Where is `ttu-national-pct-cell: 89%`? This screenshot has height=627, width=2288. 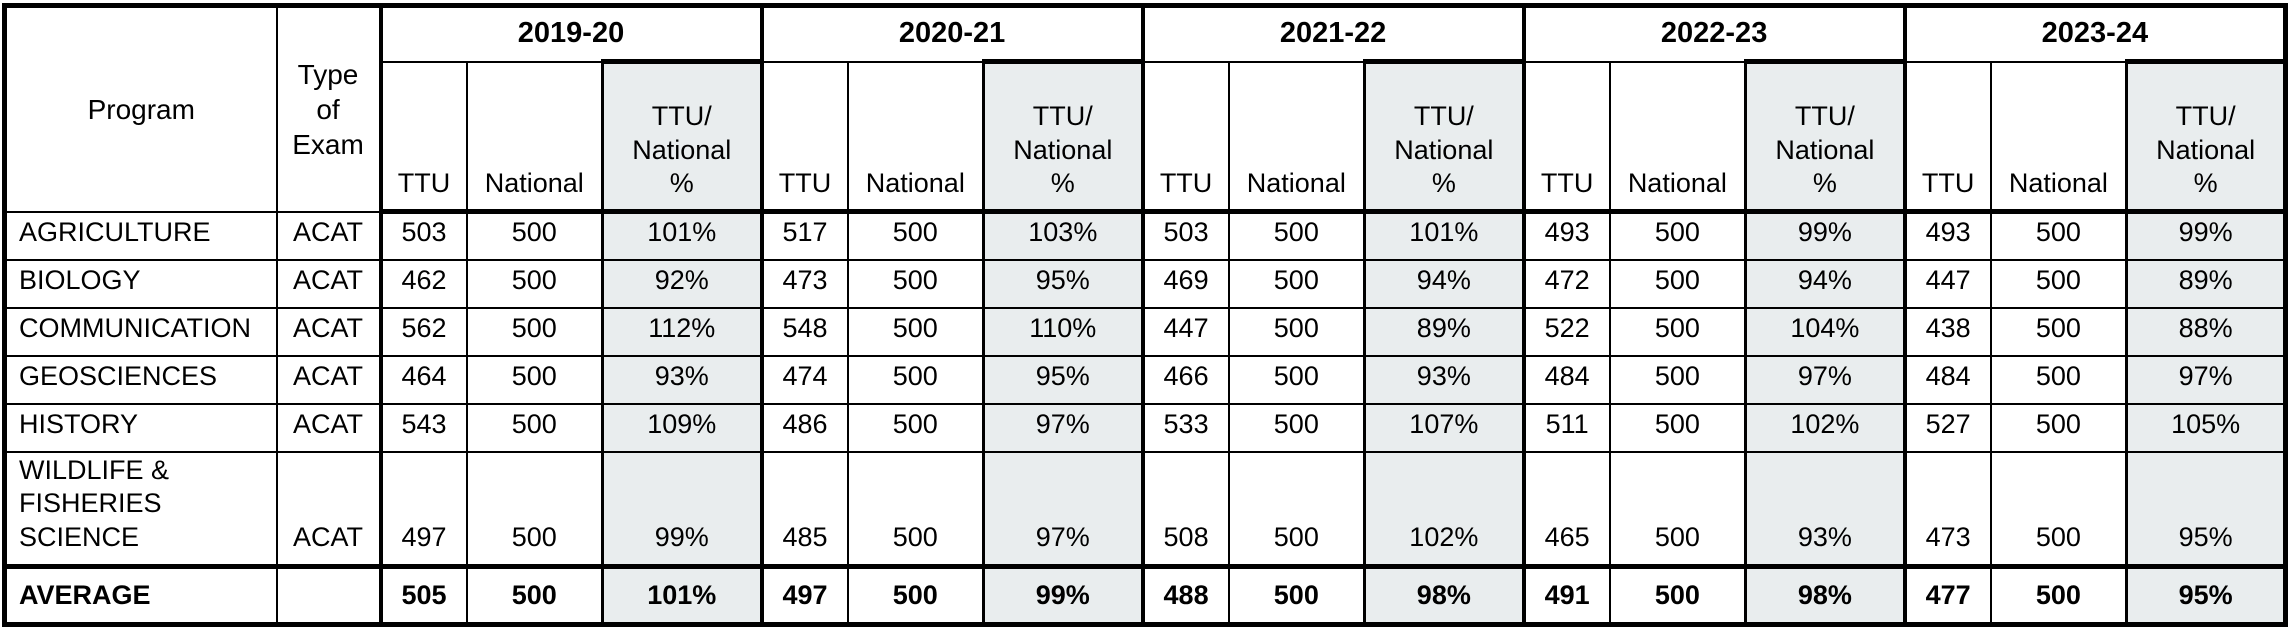
ttu-national-pct-cell: 89% is located at coordinates (2206, 283).